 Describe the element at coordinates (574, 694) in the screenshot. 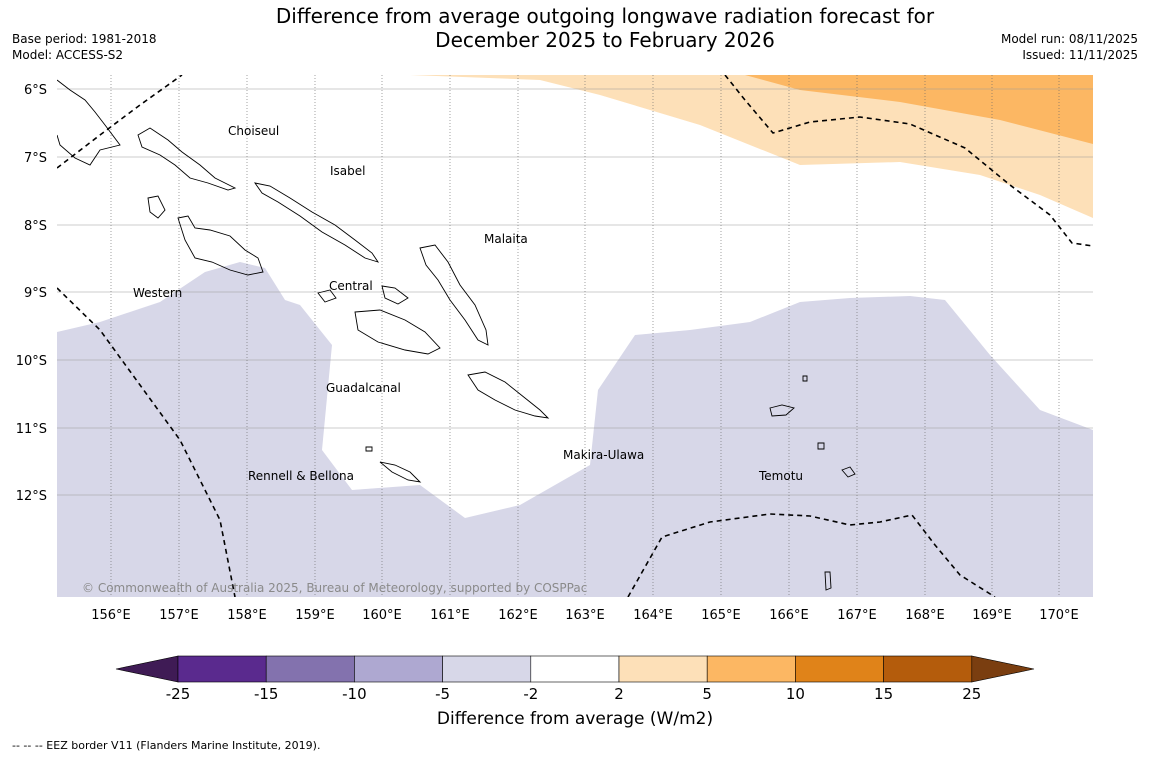

I see `colorbar-ticks: -25 -15 -10 -5 -2 2 5 10 15 25` at that location.